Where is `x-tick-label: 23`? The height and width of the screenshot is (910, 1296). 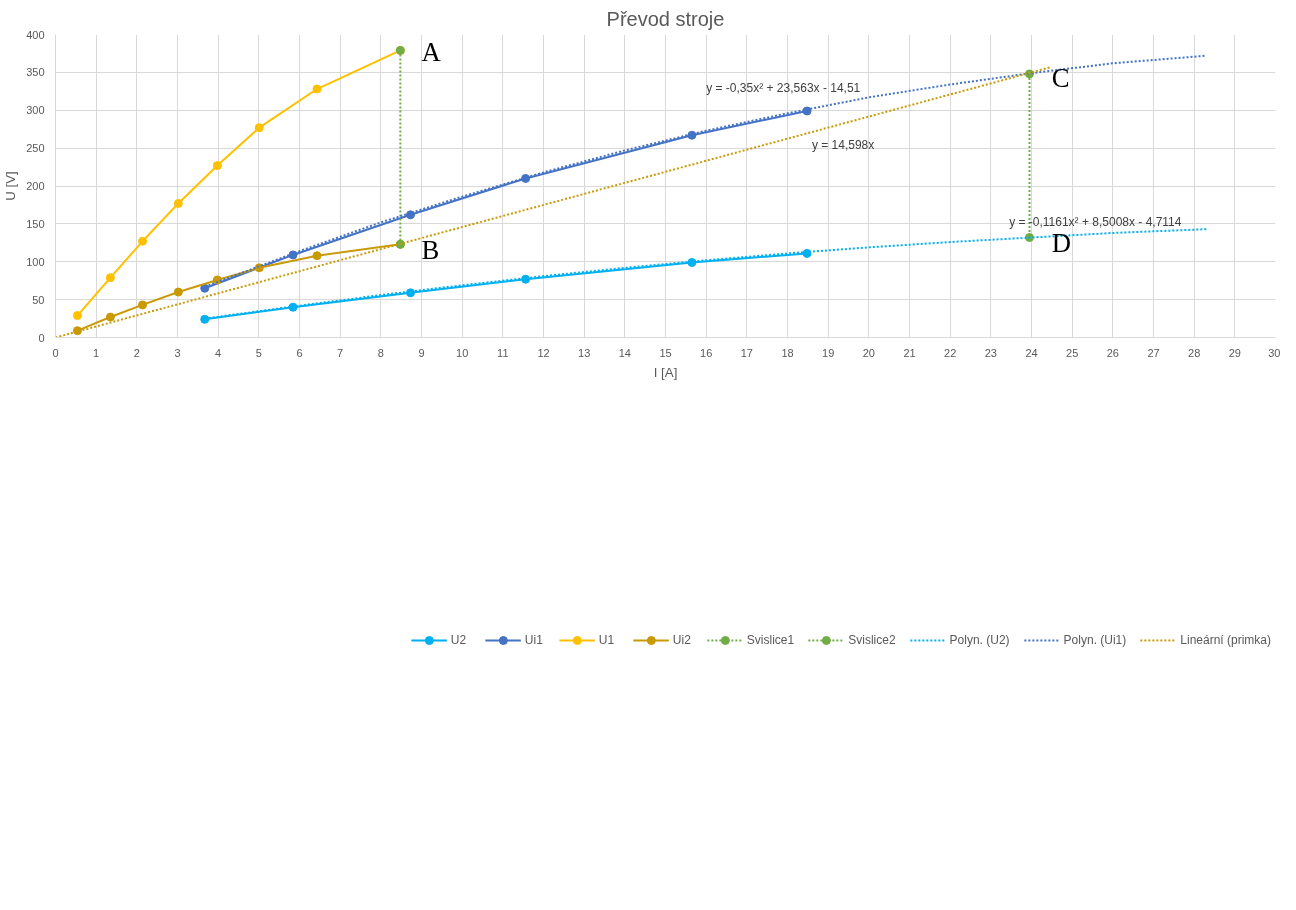 x-tick-label: 23 is located at coordinates (990, 352).